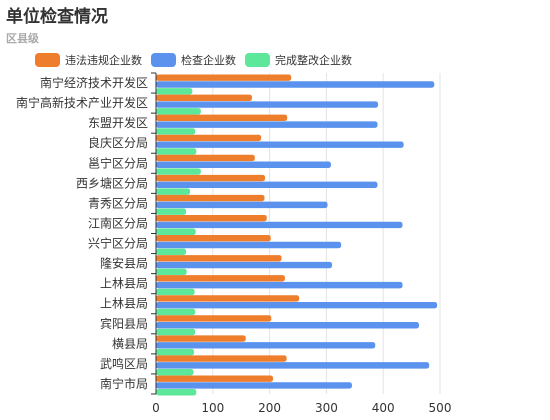 This screenshot has width=550, height=420. Describe the element at coordinates (383, 408) in the screenshot. I see `x-tick-label: 400` at that location.